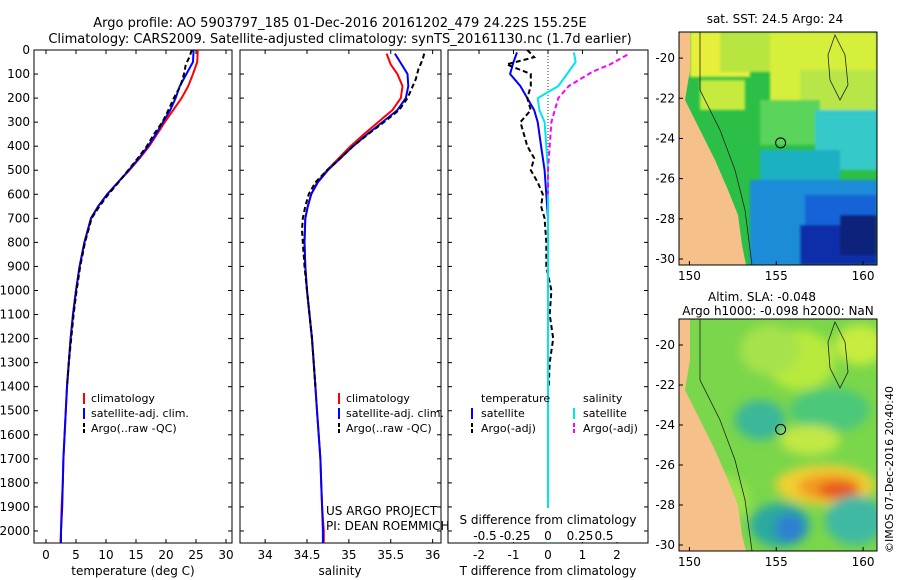 Image resolution: width=900 pixels, height=580 pixels. Describe the element at coordinates (432, 555) in the screenshot. I see `s-xtick-label: 36` at that location.